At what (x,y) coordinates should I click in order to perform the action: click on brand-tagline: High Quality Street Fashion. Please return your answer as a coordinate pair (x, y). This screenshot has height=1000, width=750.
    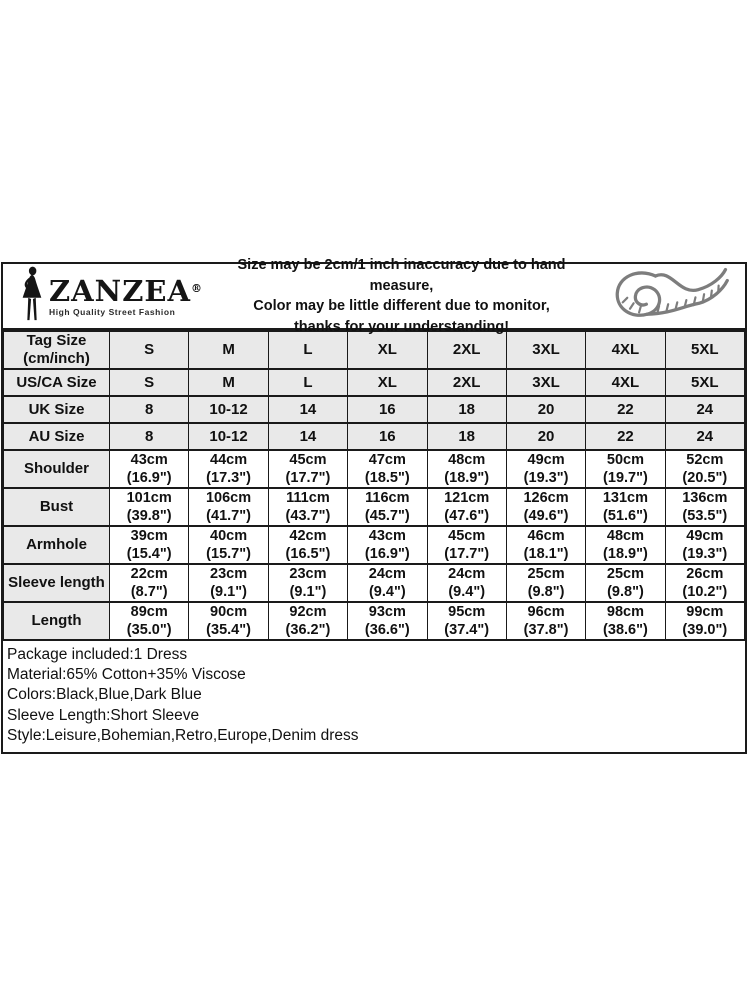
    Looking at the image, I should click on (112, 311).